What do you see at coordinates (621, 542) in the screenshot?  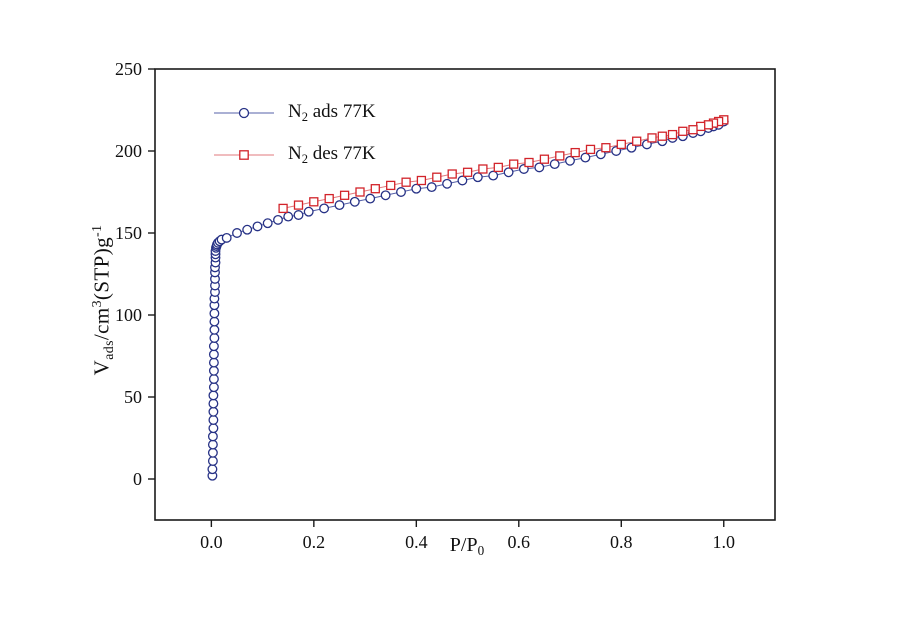 I see `x-tick-label: 0.8` at bounding box center [621, 542].